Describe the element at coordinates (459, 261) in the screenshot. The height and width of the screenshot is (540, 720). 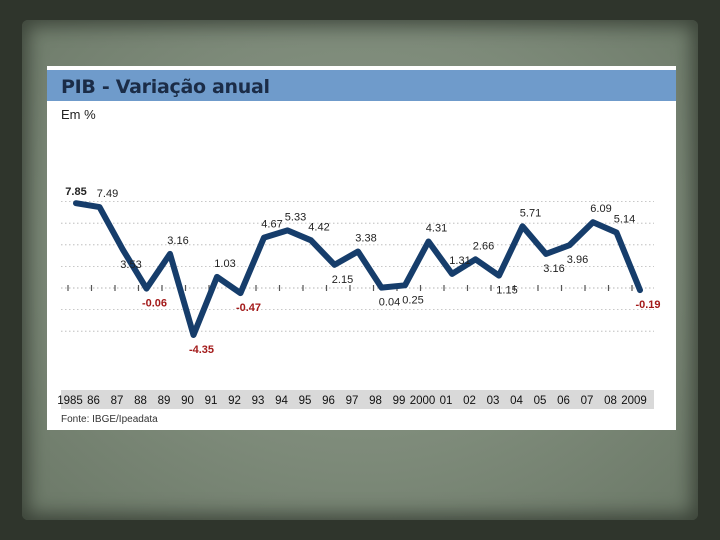
I see `data-label: 1.31` at that location.